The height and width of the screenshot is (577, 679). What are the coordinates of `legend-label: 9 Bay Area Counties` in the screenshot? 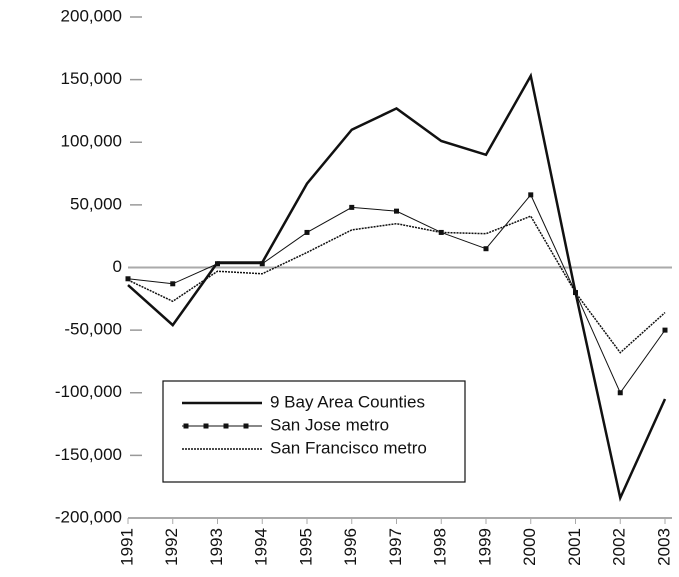 It's located at (347, 401).